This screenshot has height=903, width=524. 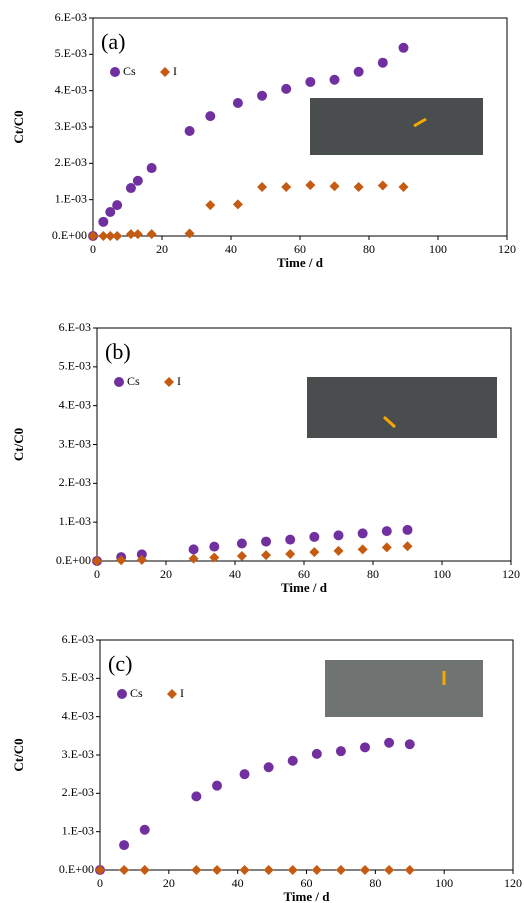 What do you see at coordinates (396, 126) in the screenshot?
I see `photo-inset` at bounding box center [396, 126].